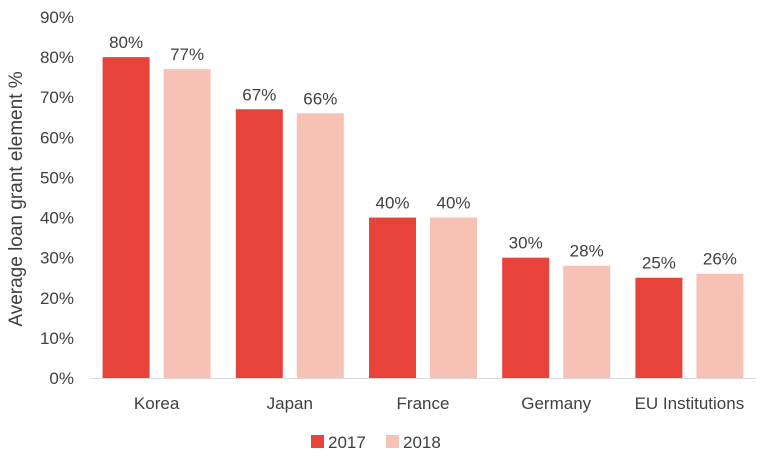 The image size is (768, 467). Describe the element at coordinates (376, 442) in the screenshot. I see `legend: 2017 2018` at that location.